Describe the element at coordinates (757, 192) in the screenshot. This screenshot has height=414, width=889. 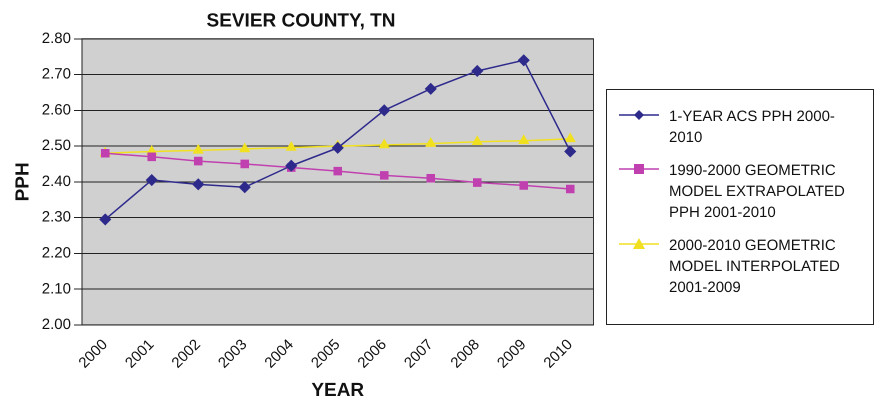
I see `legend-label: 1990-2000 GEOMETRIC MODEL EXTRAPOLATED PPH 2001-2010` at that location.